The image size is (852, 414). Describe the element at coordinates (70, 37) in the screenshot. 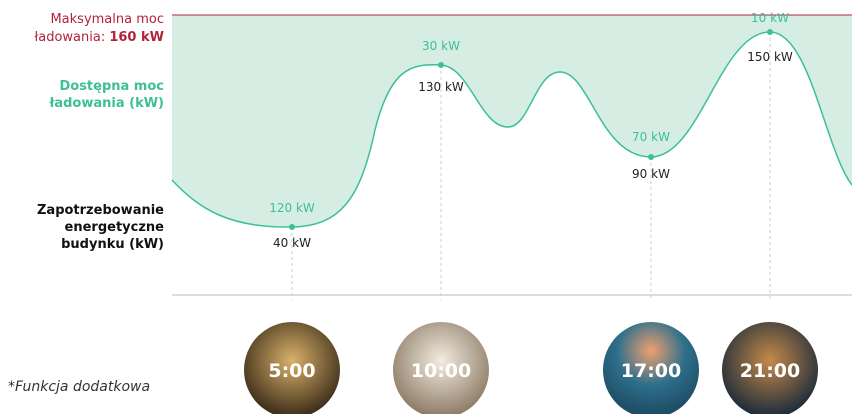

I see `max-power-label: ładowania:` at that location.